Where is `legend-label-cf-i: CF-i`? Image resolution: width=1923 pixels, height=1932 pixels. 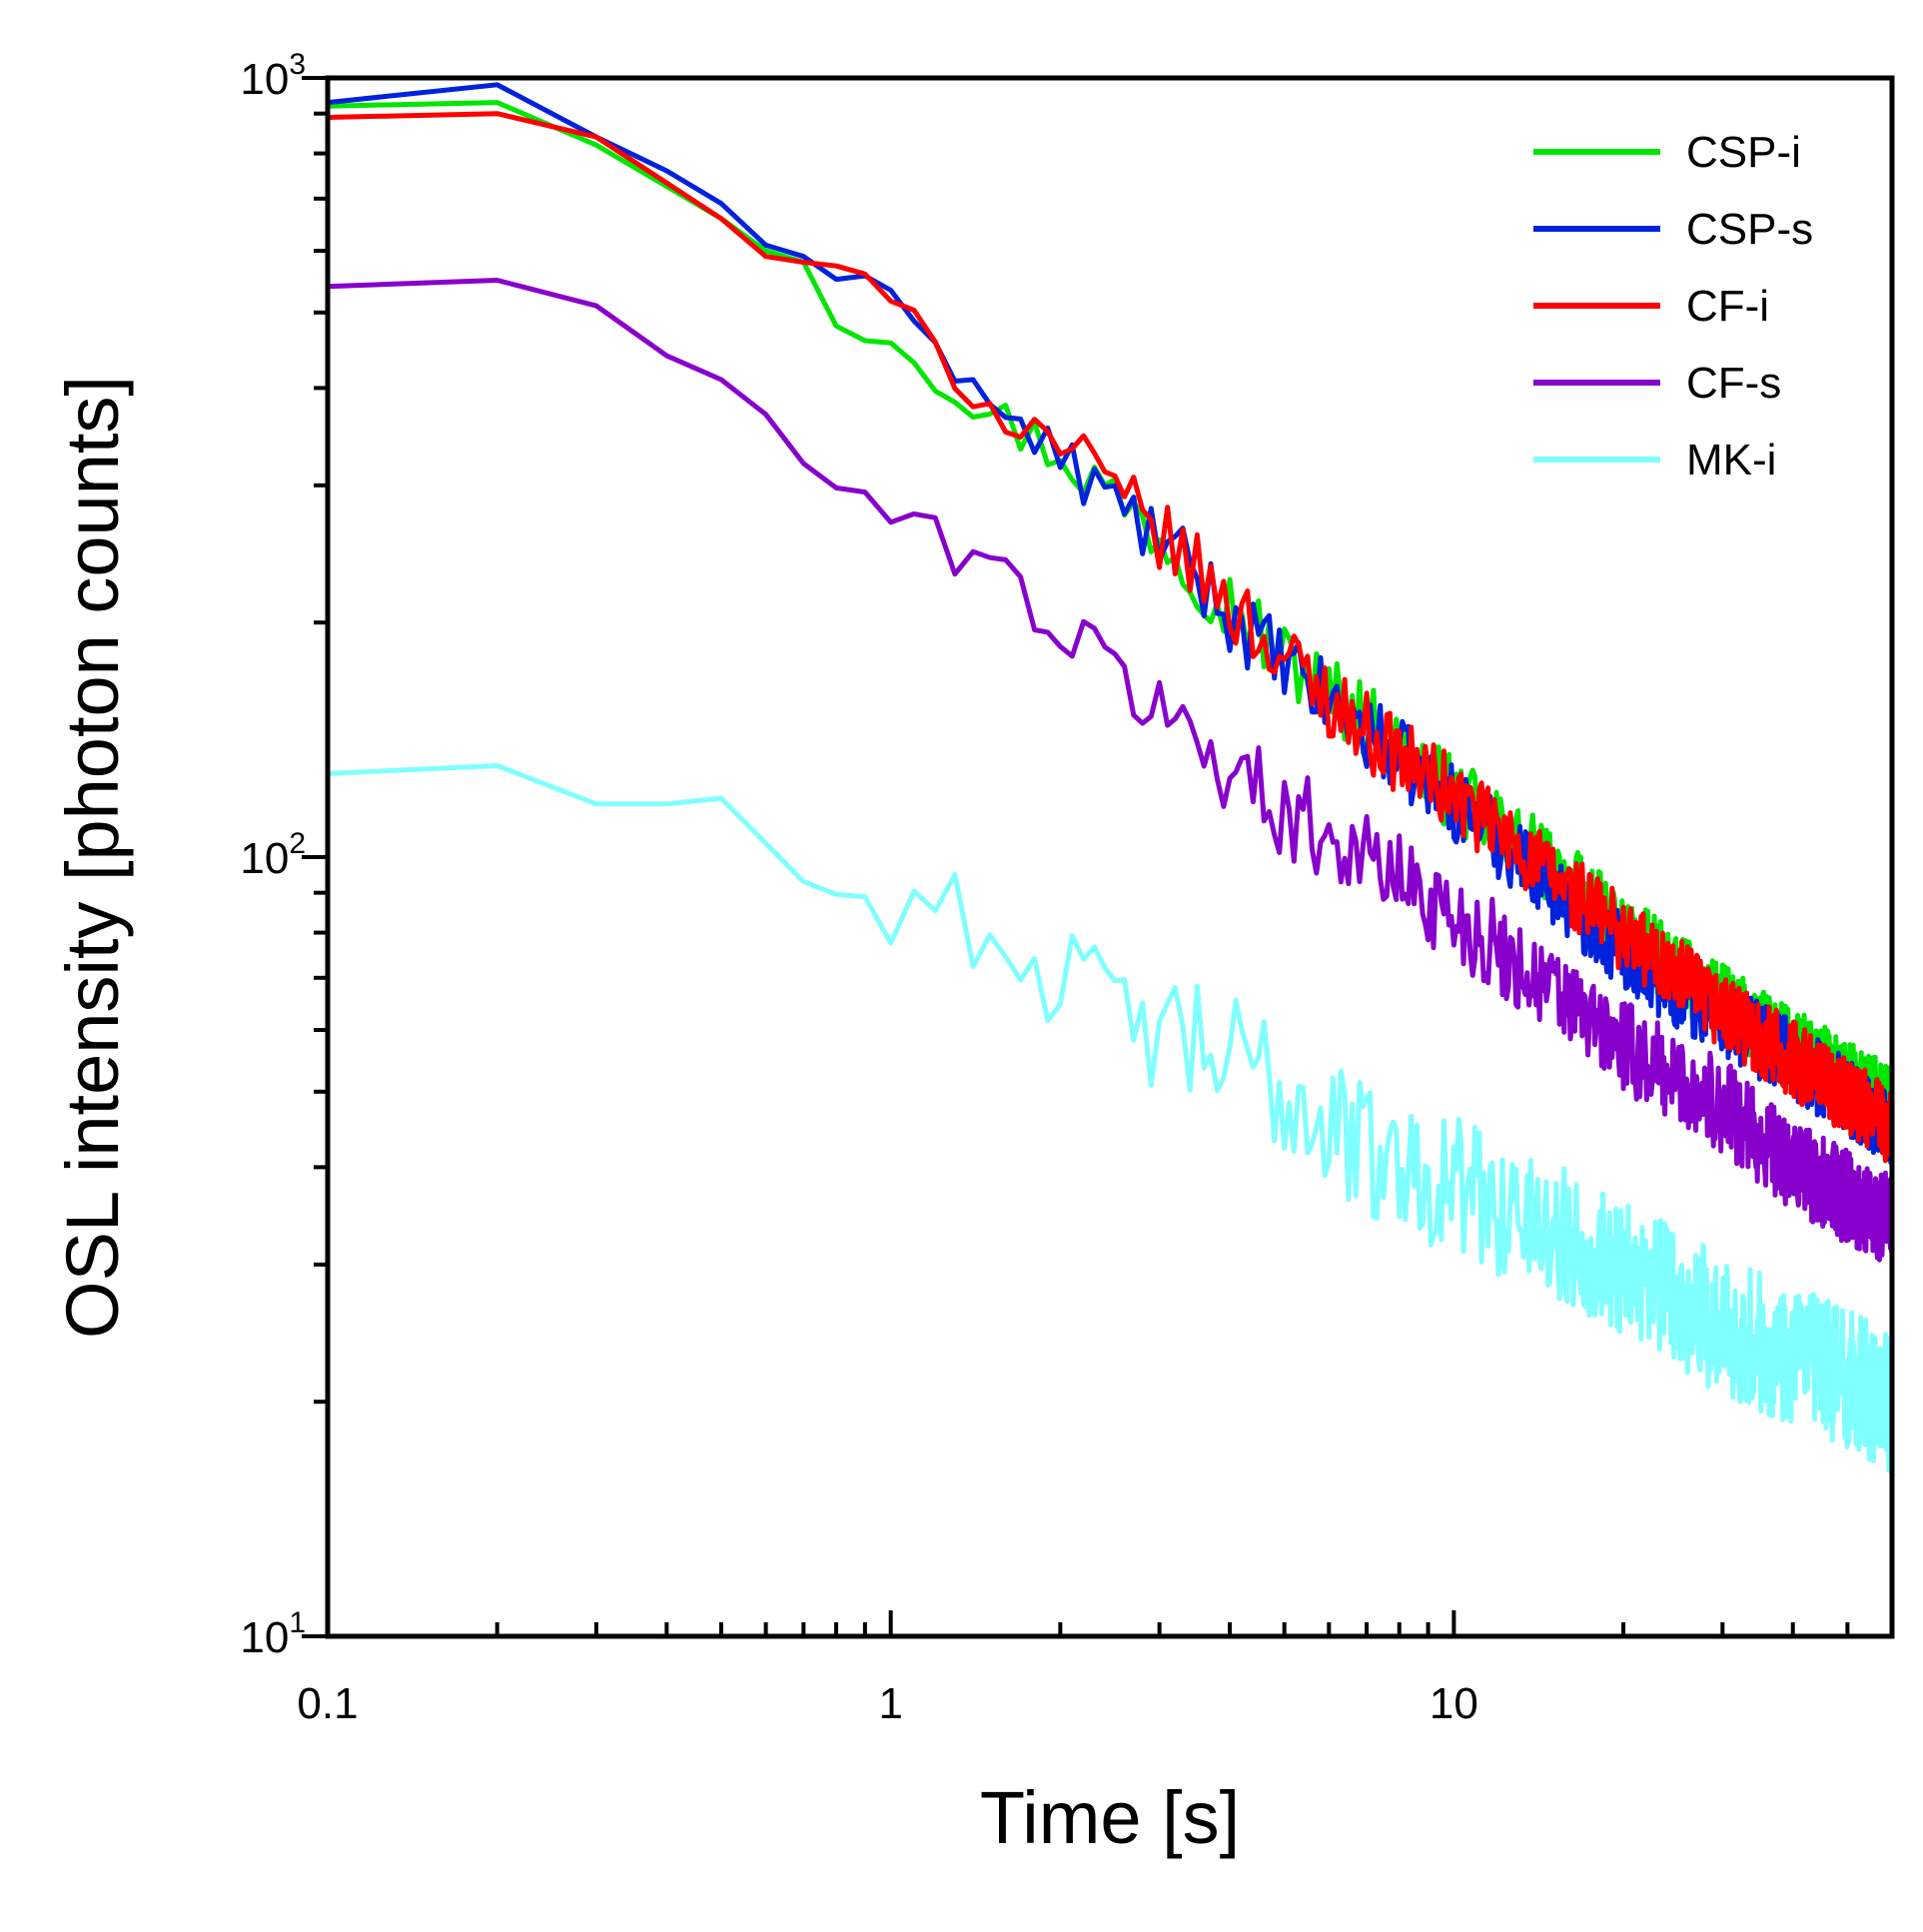
legend-label-cf-i: CF-i is located at coordinates (1727, 306).